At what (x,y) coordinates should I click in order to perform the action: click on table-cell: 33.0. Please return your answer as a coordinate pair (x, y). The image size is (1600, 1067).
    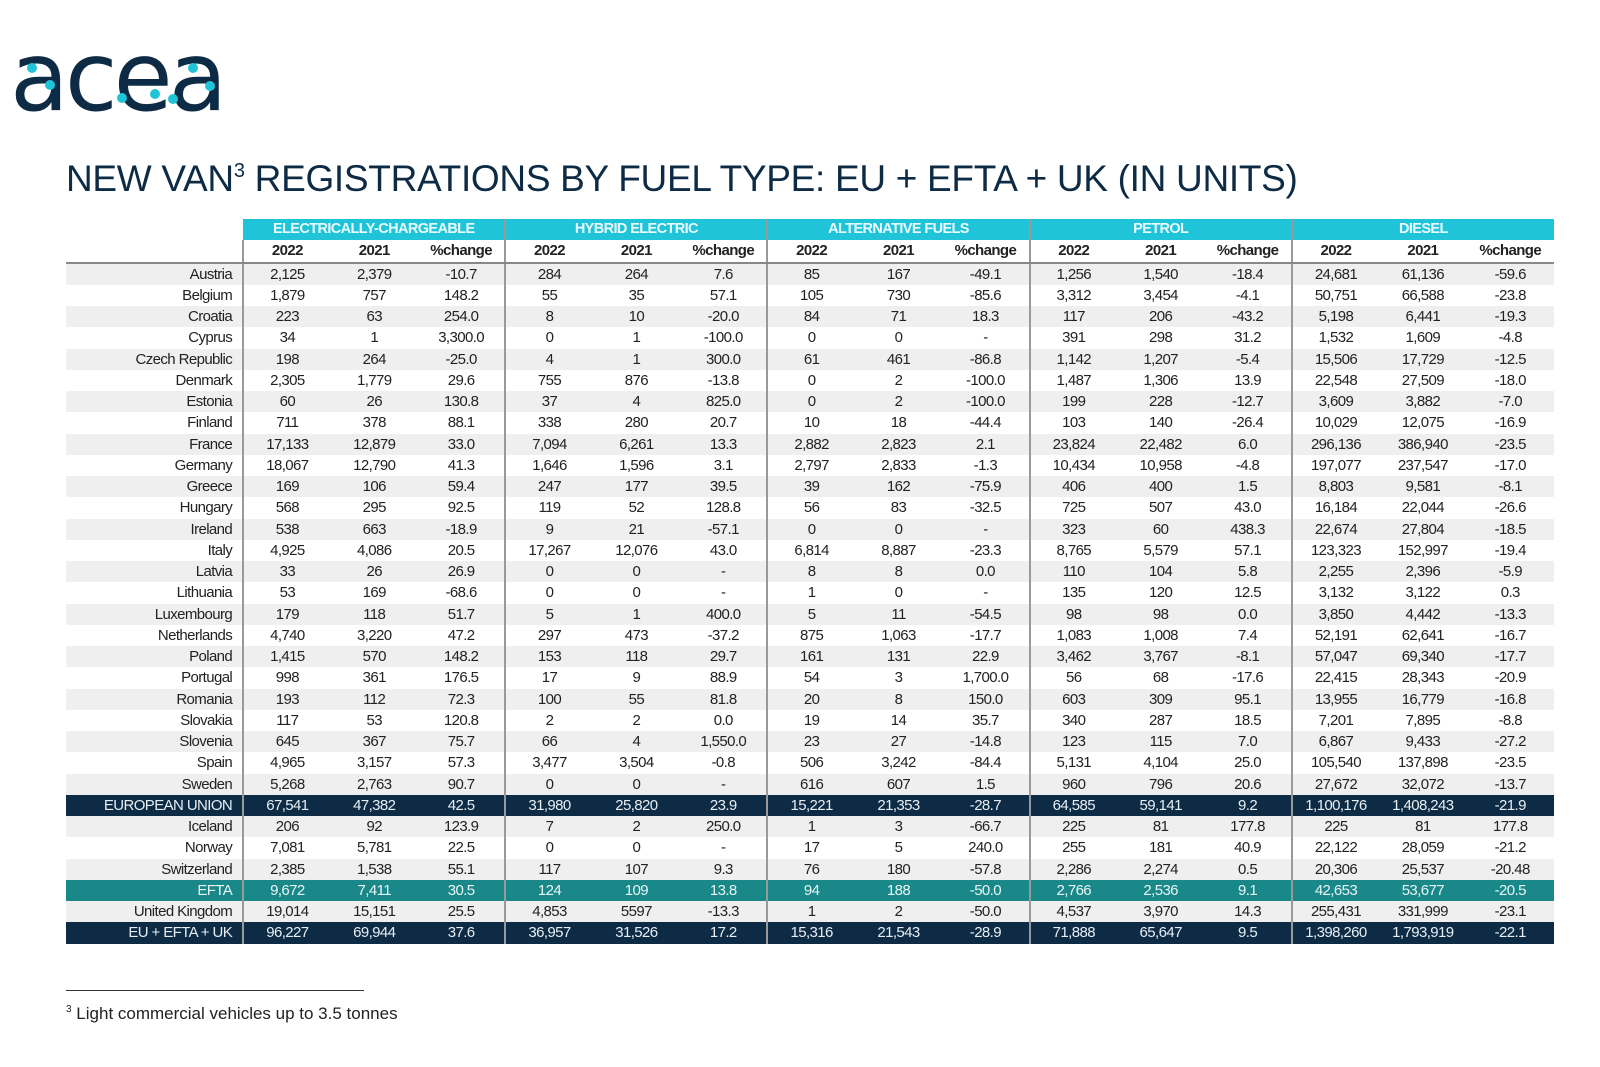
    Looking at the image, I should click on (461, 444).